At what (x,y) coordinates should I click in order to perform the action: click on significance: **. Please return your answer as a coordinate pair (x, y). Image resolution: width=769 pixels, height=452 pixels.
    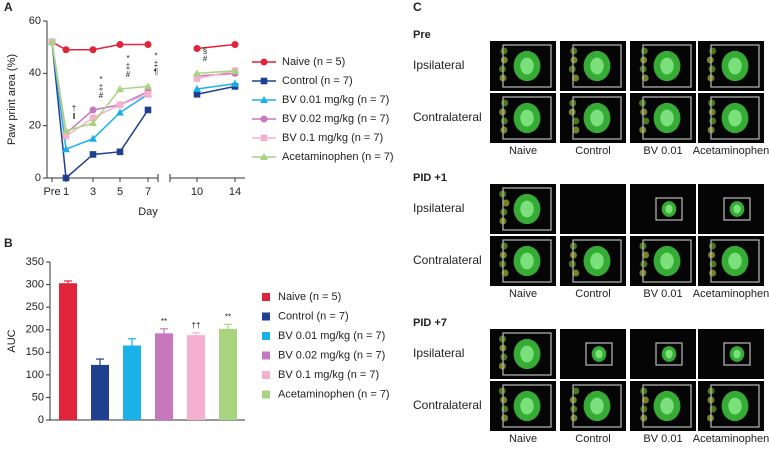
    Looking at the image, I should click on (164, 321).